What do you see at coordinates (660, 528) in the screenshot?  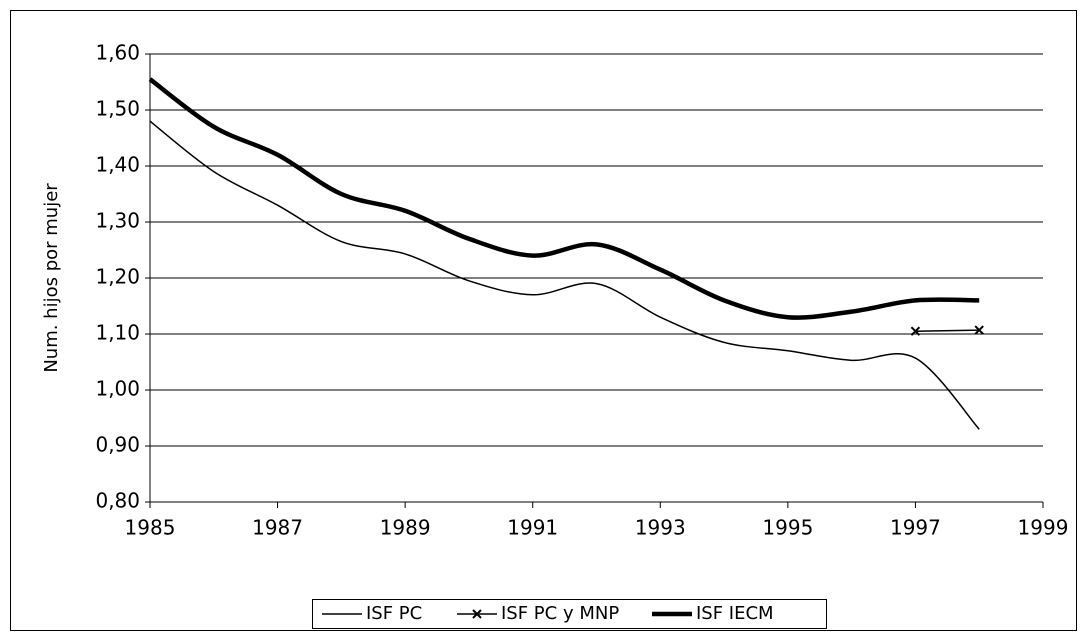 I see `x-tick-label: 1993` at bounding box center [660, 528].